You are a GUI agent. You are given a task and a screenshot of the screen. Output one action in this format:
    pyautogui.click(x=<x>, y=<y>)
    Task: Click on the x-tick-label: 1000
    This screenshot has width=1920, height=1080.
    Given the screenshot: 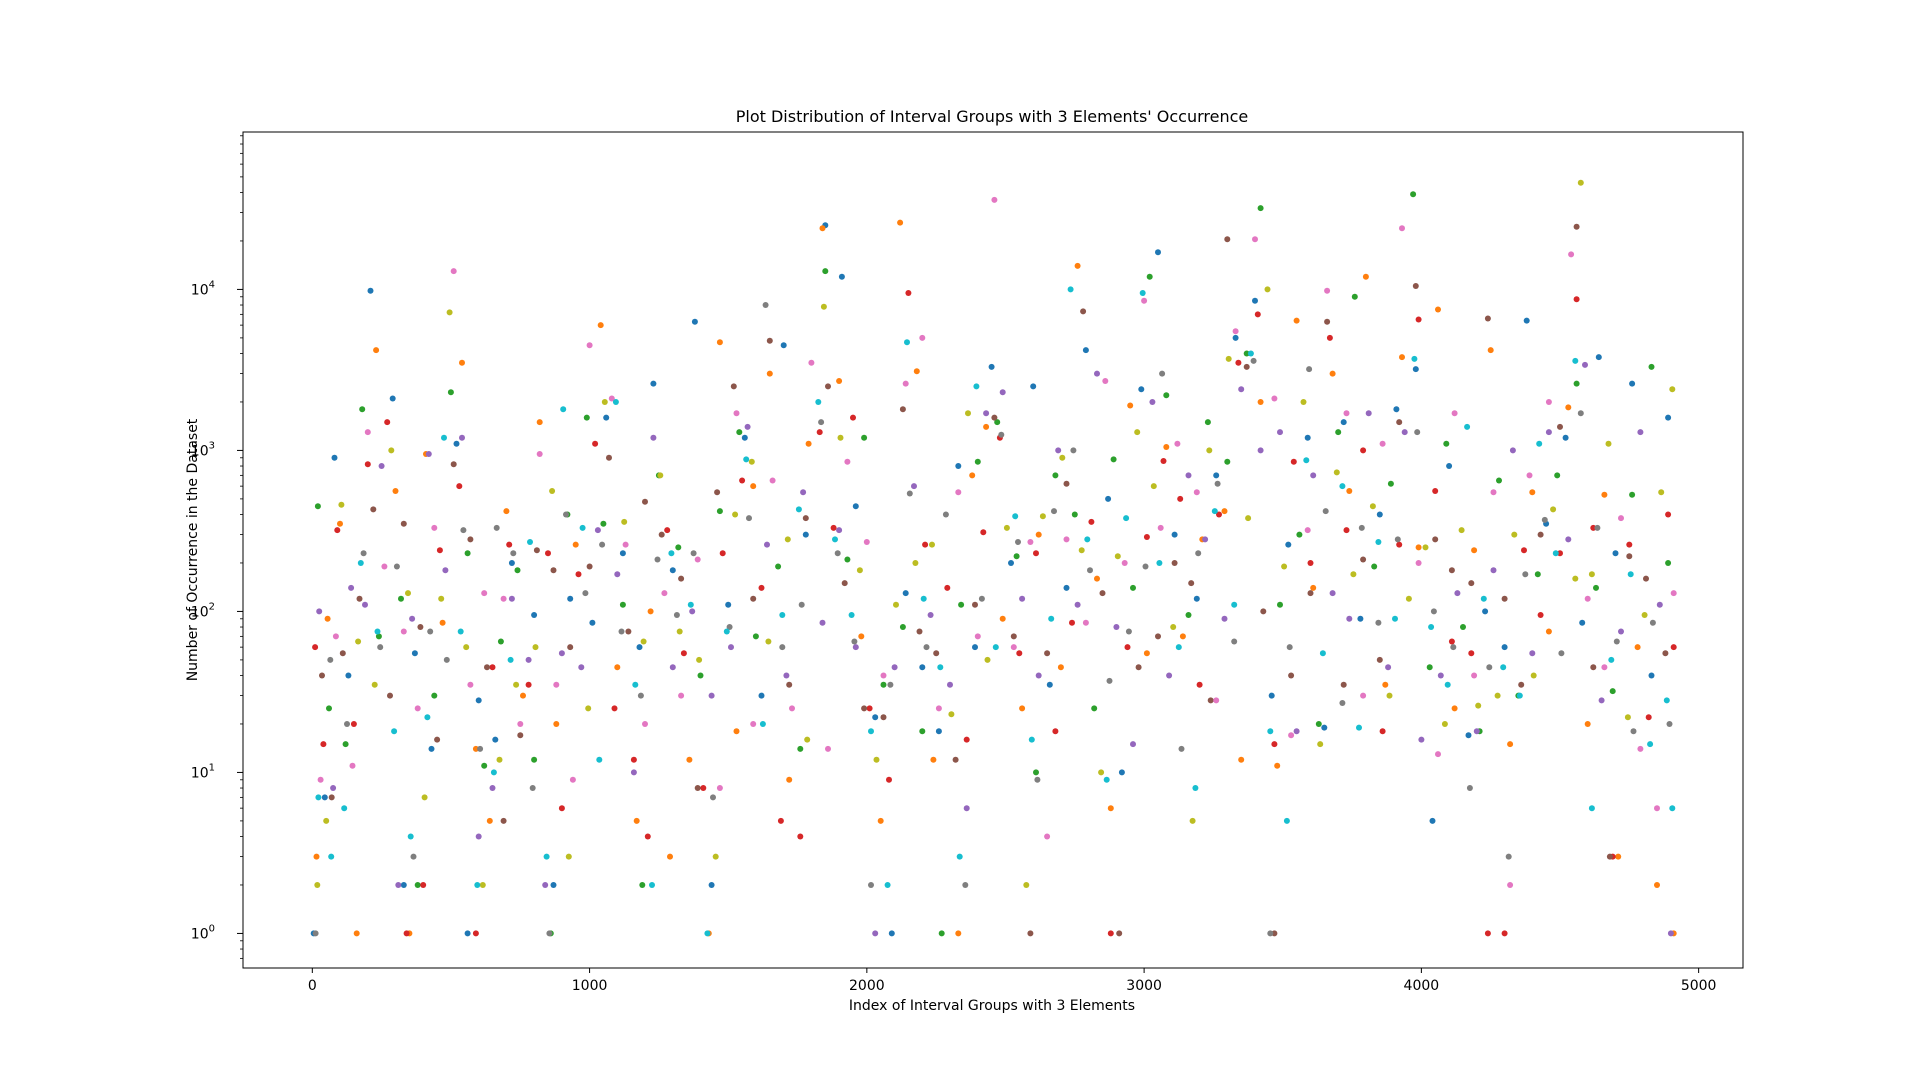 What is the action you would take?
    pyautogui.click(x=590, y=986)
    